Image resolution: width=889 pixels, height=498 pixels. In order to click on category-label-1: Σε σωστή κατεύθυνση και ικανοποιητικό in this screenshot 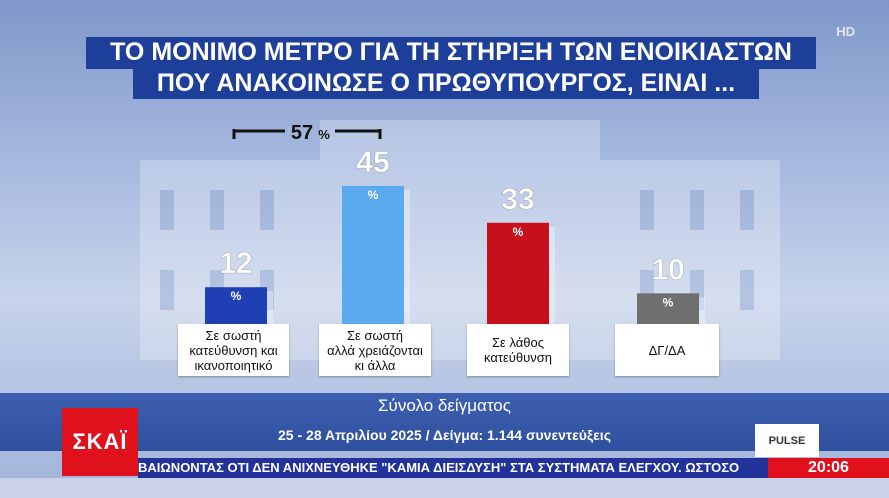, I will do `click(233, 350)`.